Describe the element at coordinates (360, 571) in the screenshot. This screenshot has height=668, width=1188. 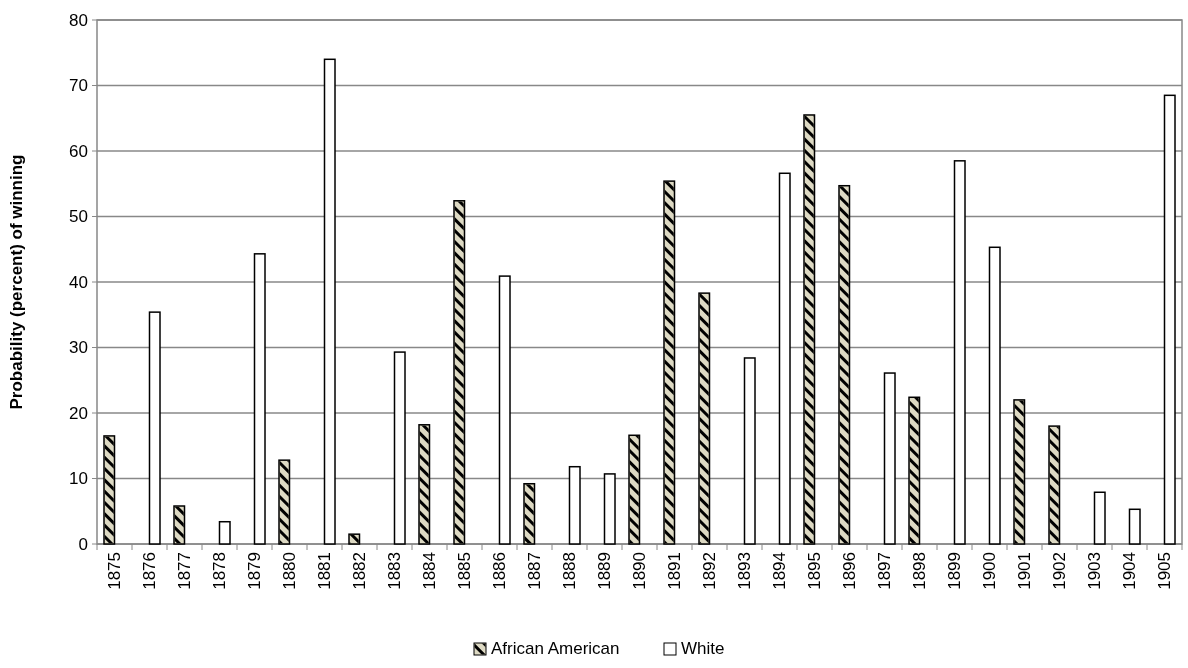
I see `x-tick-label: 1882` at that location.